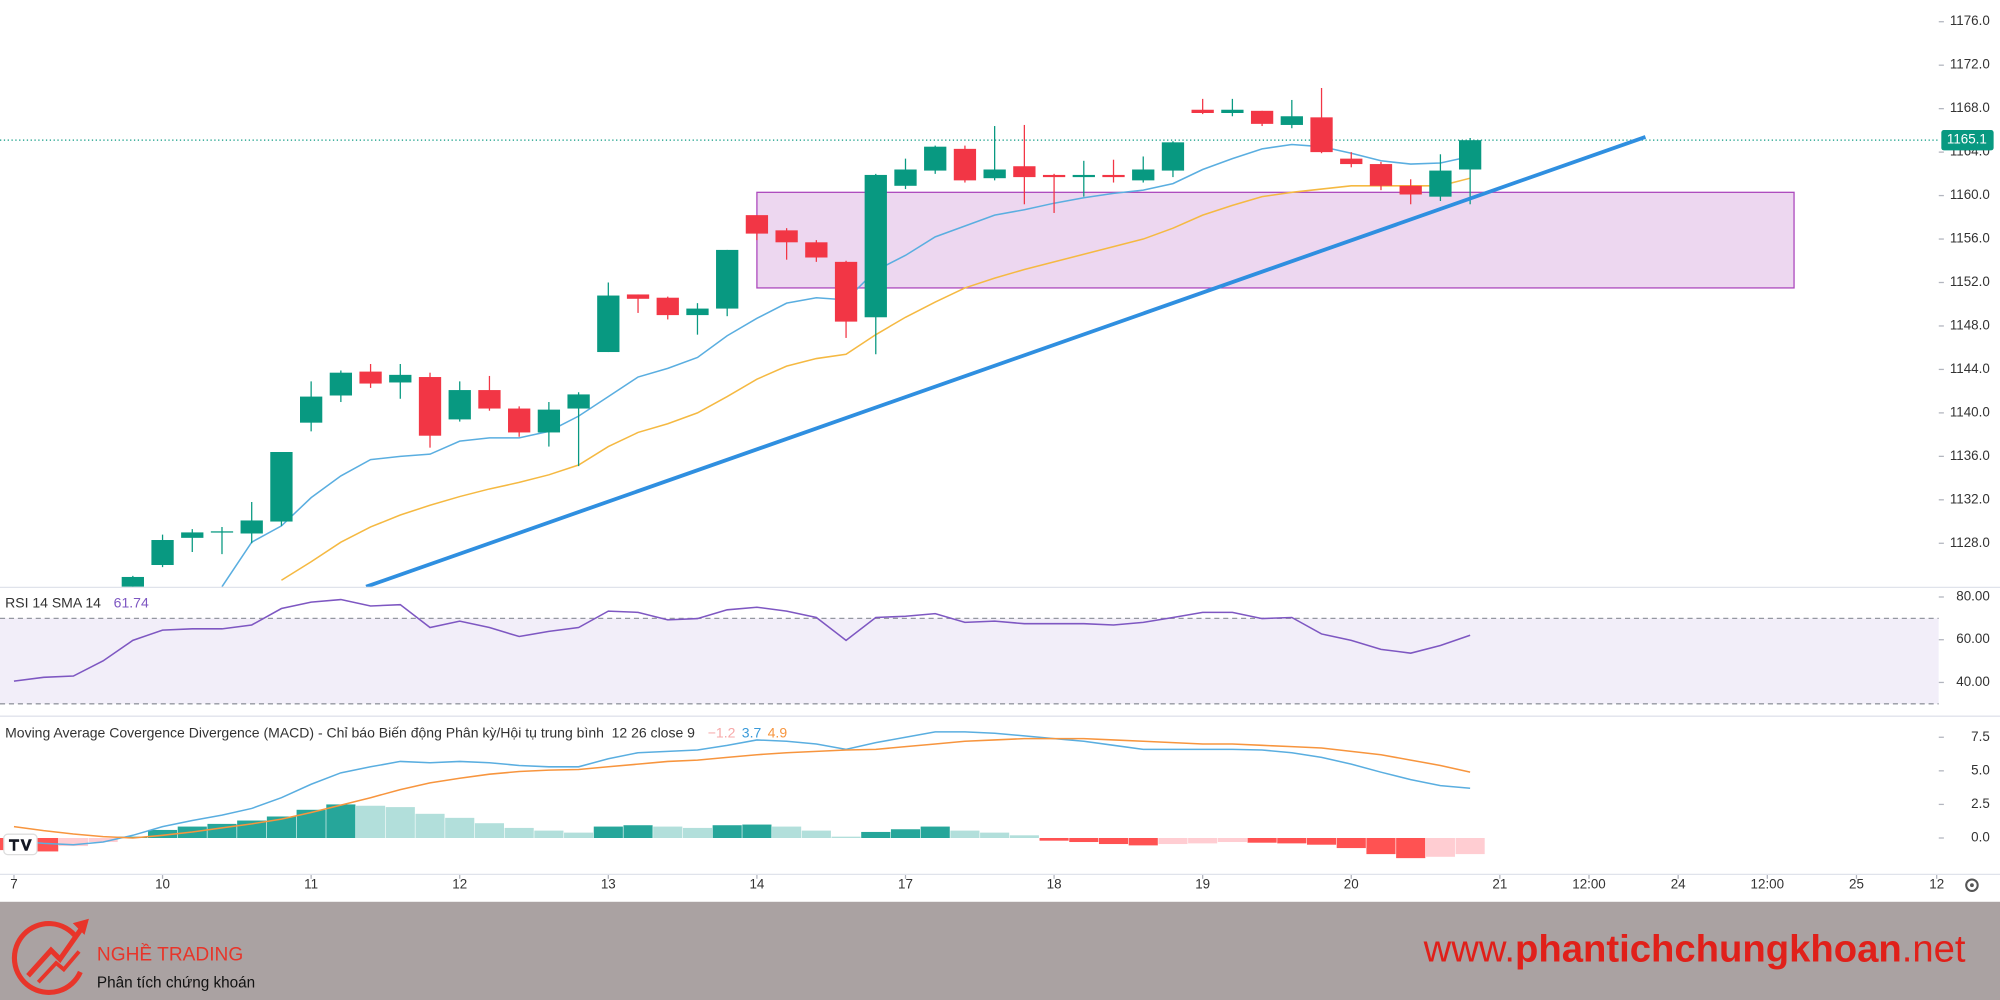 The height and width of the screenshot is (1000, 2000). Describe the element at coordinates (1970, 281) in the screenshot. I see `y-tick-label: 1152.0` at that location.